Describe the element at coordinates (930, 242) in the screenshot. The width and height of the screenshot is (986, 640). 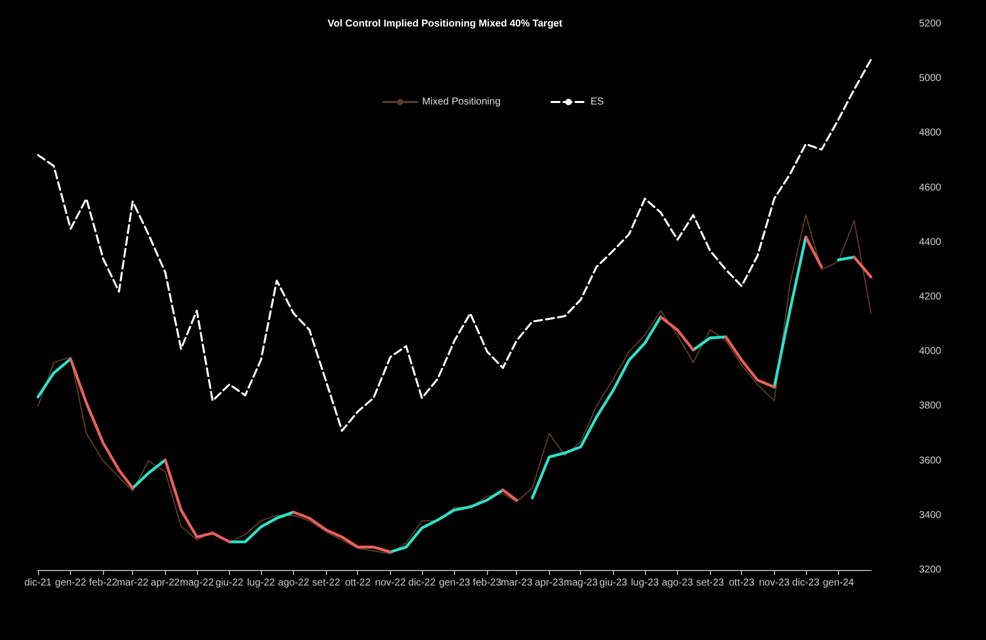
I see `y-tick-label: 4400` at that location.